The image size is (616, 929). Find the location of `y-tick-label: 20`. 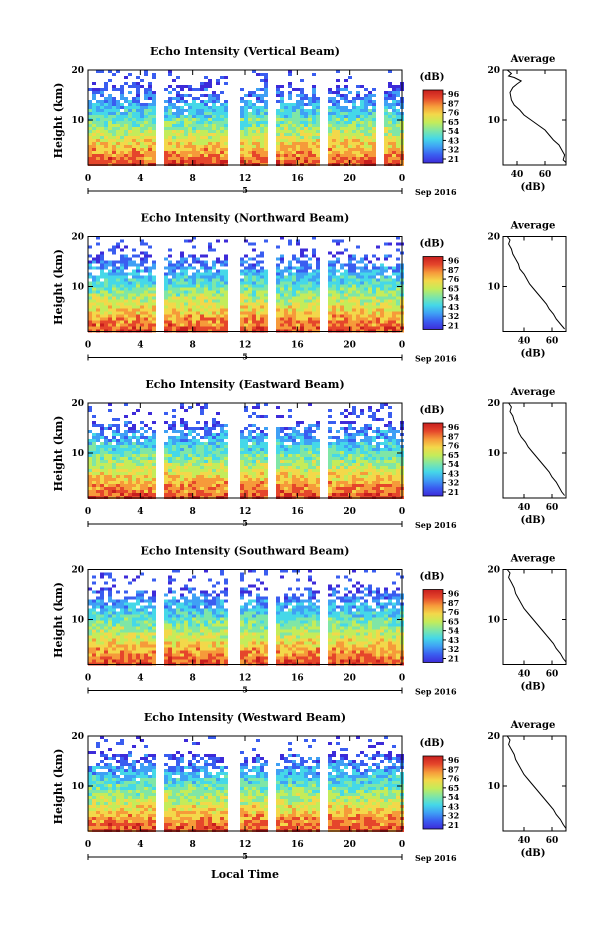

y-tick-label: 20 is located at coordinates (77, 71).